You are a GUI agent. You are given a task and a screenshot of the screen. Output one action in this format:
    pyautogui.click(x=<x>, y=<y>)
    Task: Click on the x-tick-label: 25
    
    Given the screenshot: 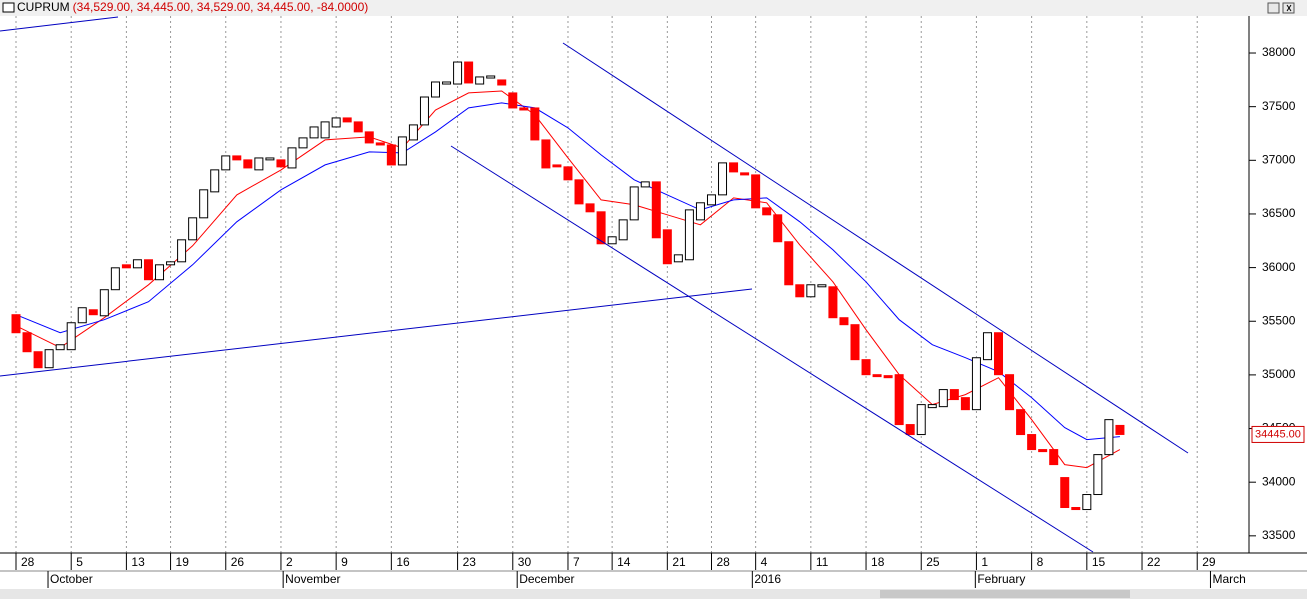 What is the action you would take?
    pyautogui.click(x=933, y=562)
    